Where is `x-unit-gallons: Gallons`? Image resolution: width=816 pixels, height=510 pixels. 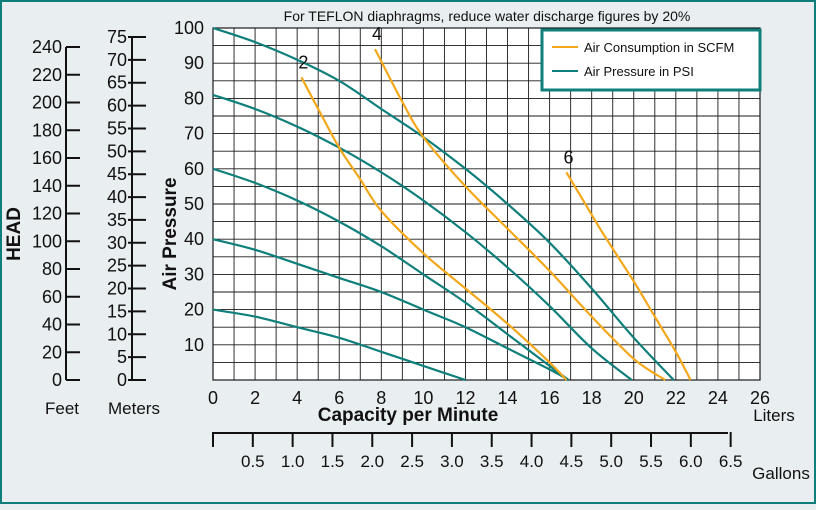 x-unit-gallons: Gallons is located at coordinates (781, 473).